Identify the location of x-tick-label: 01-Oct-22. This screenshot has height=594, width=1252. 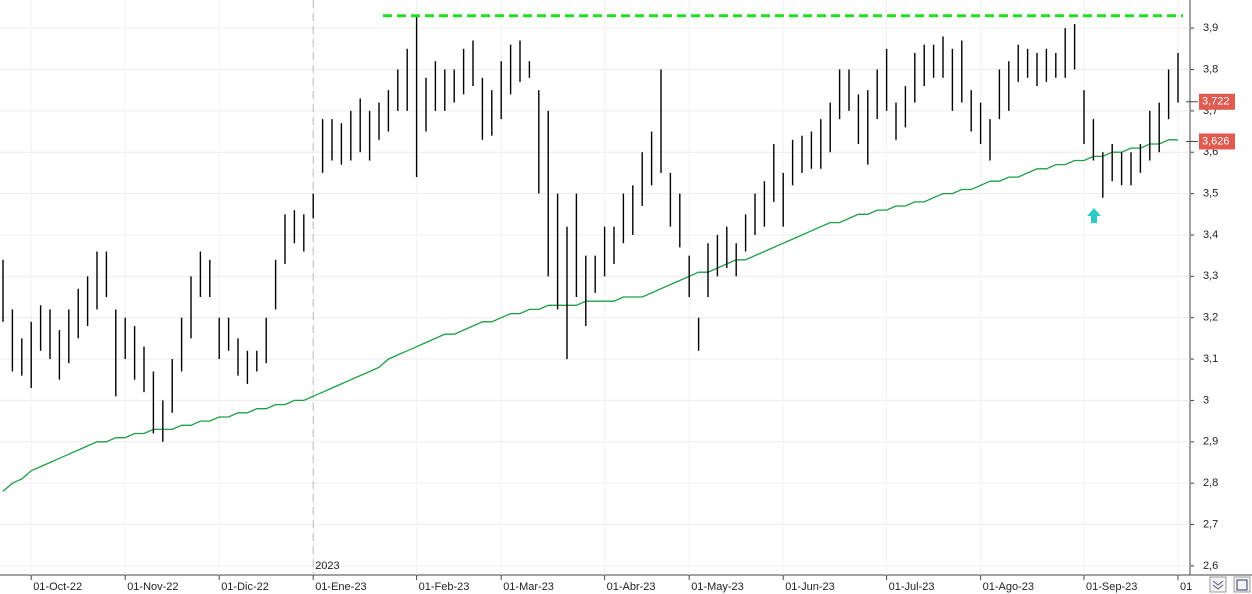
(57, 587).